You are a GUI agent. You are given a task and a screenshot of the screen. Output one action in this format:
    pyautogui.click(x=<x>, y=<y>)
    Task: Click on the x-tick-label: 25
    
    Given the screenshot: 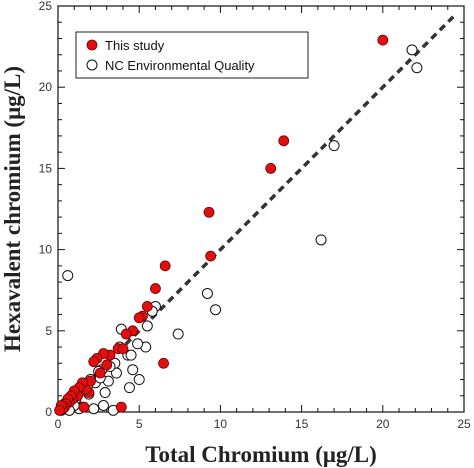 What is the action you would take?
    pyautogui.click(x=464, y=424)
    